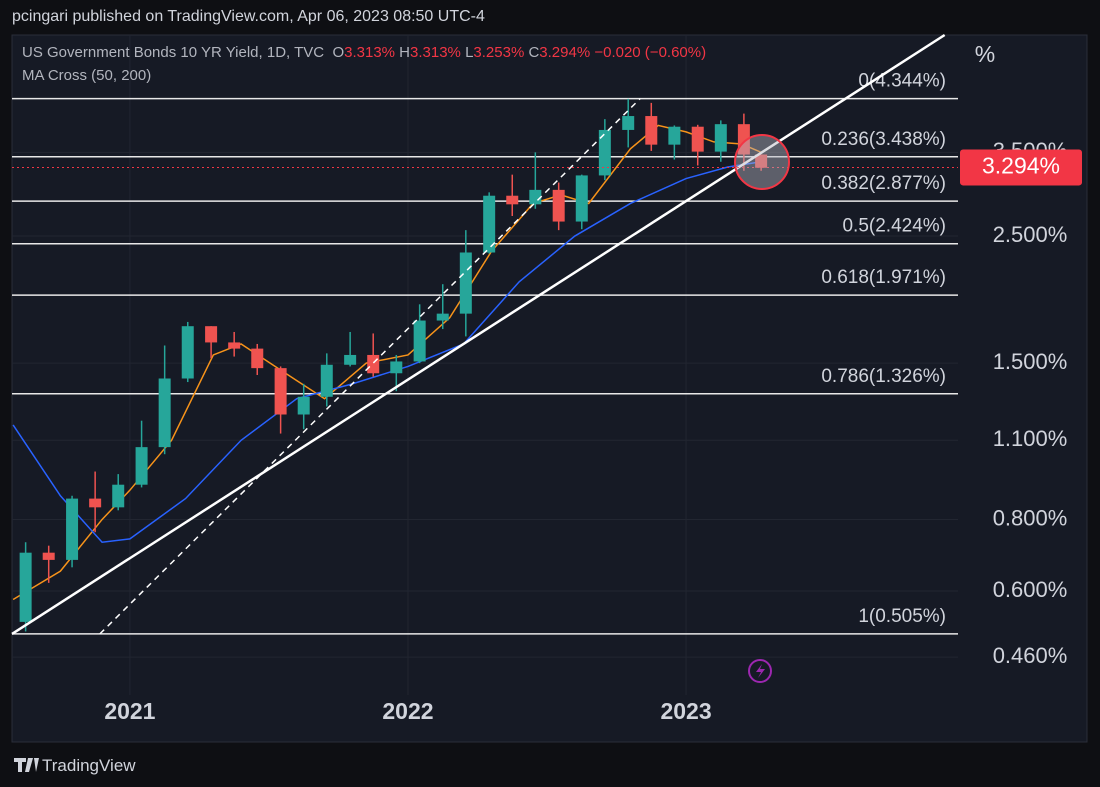 This screenshot has width=1100, height=787. I want to click on price-badge, so click(1021, 167).